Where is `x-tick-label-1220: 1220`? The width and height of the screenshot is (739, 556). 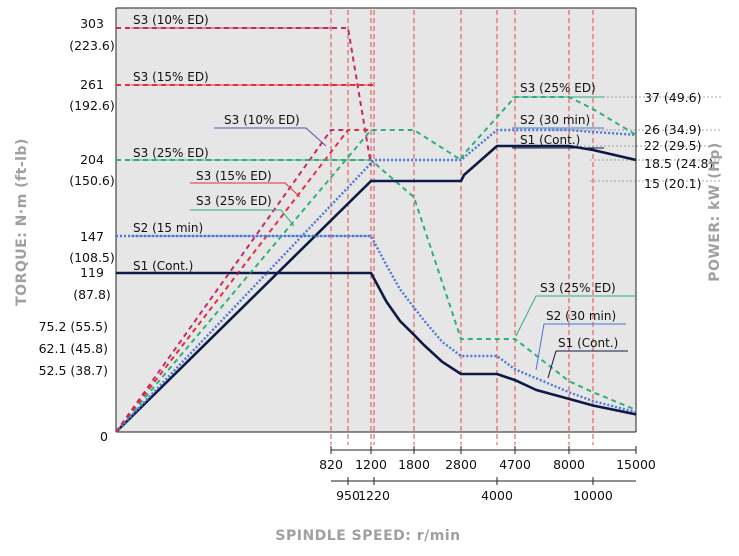
x-tick-label-1220: 1220 is located at coordinates (374, 495).